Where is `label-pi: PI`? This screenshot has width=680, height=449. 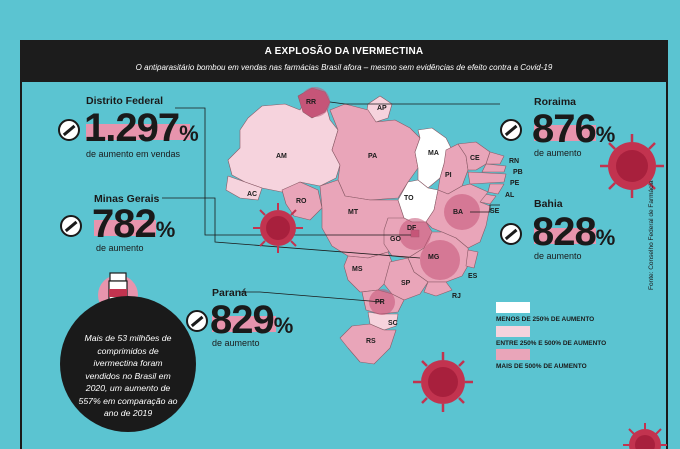
label-pi: PI is located at coordinates (448, 175).